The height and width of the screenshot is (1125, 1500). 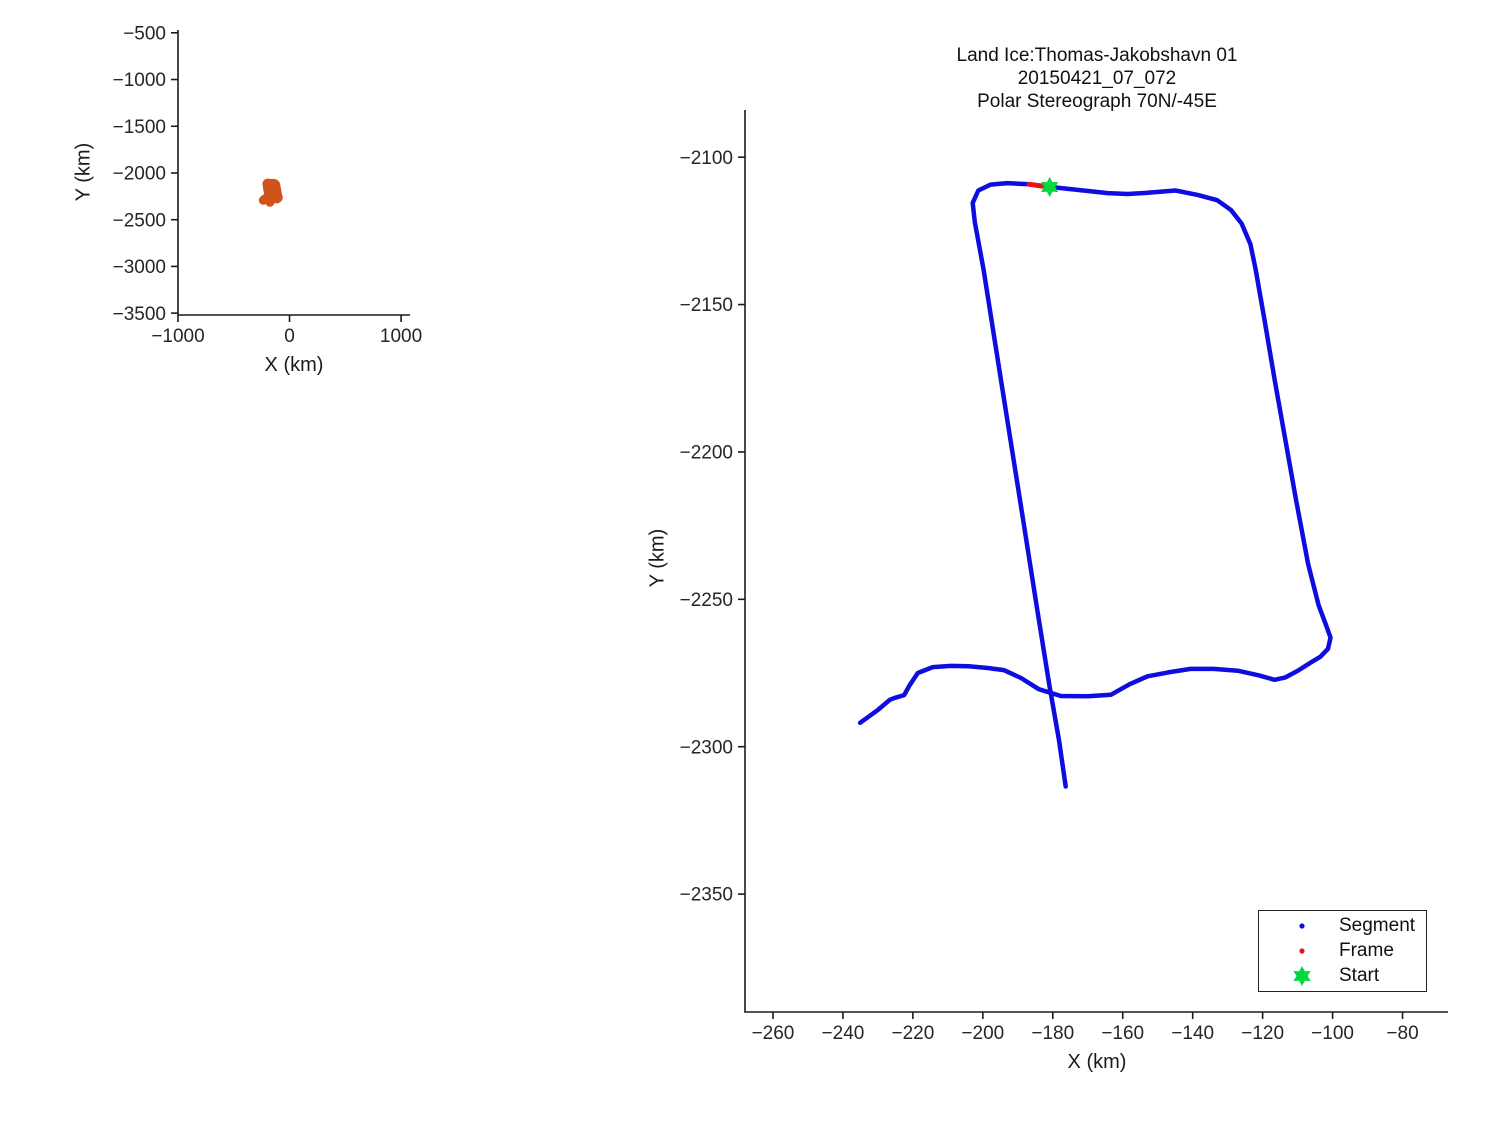 I want to click on start-legend-marker, so click(x=1302, y=975).